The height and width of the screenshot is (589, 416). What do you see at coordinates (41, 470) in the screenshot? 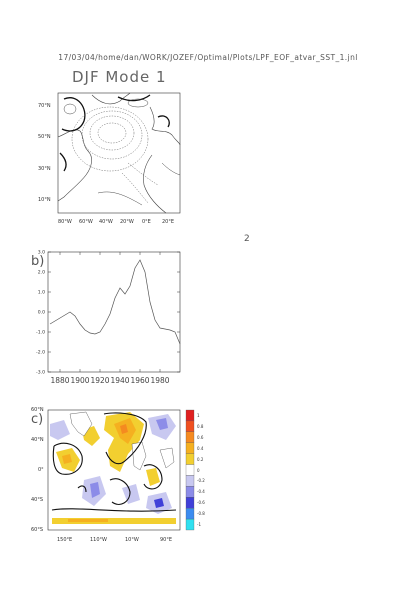
I see `map-c-lat-label: 0°` at bounding box center [41, 470].